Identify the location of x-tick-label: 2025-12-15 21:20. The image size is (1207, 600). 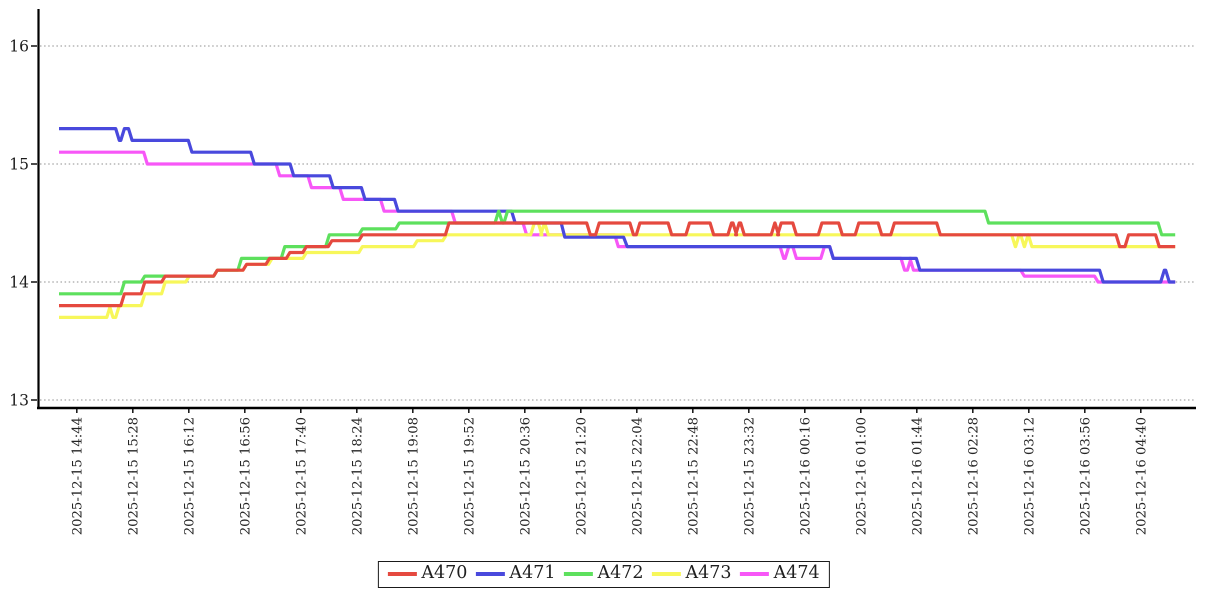
(581, 476).